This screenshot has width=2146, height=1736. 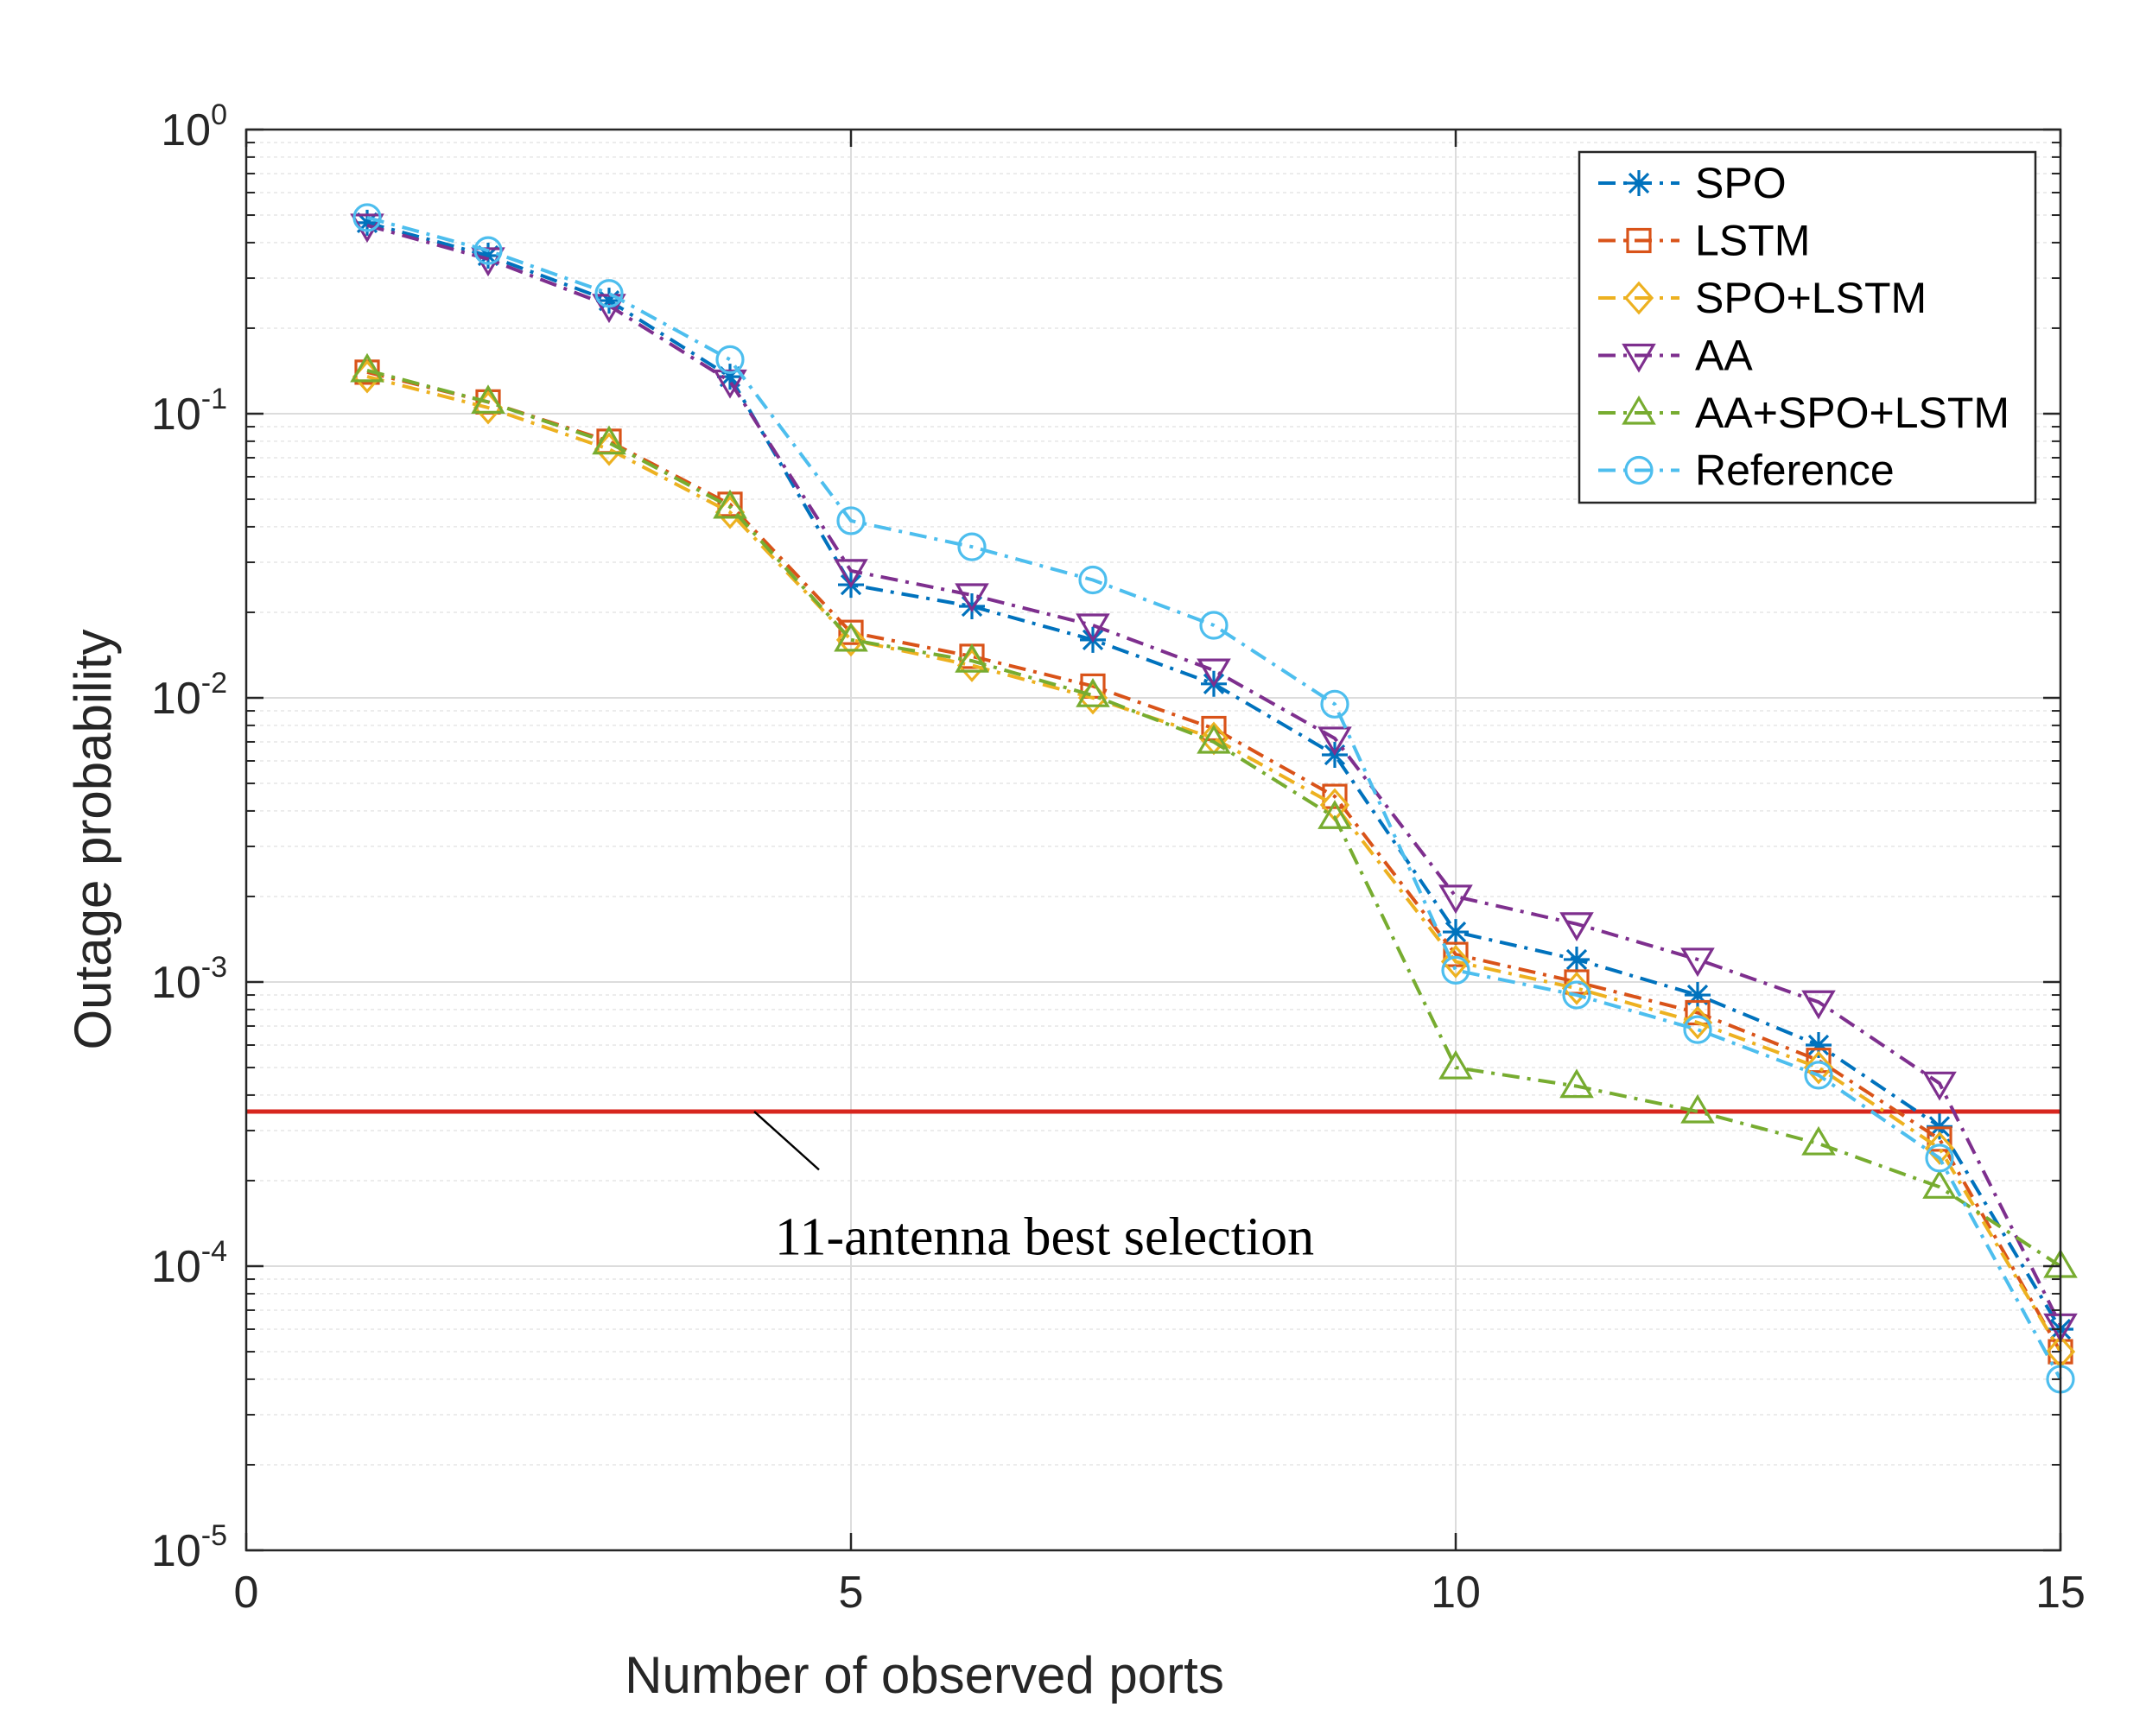 What do you see at coordinates (1456, 1593) in the screenshot?
I see `x-tick-label: 10` at bounding box center [1456, 1593].